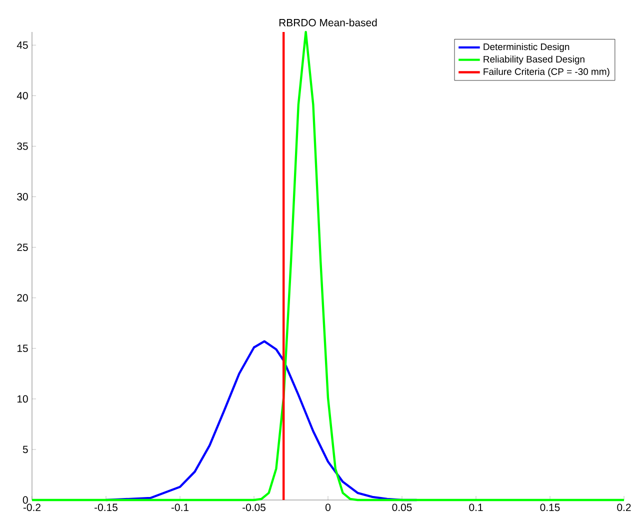  I want to click on x-tick-label: 0.05, so click(402, 508).